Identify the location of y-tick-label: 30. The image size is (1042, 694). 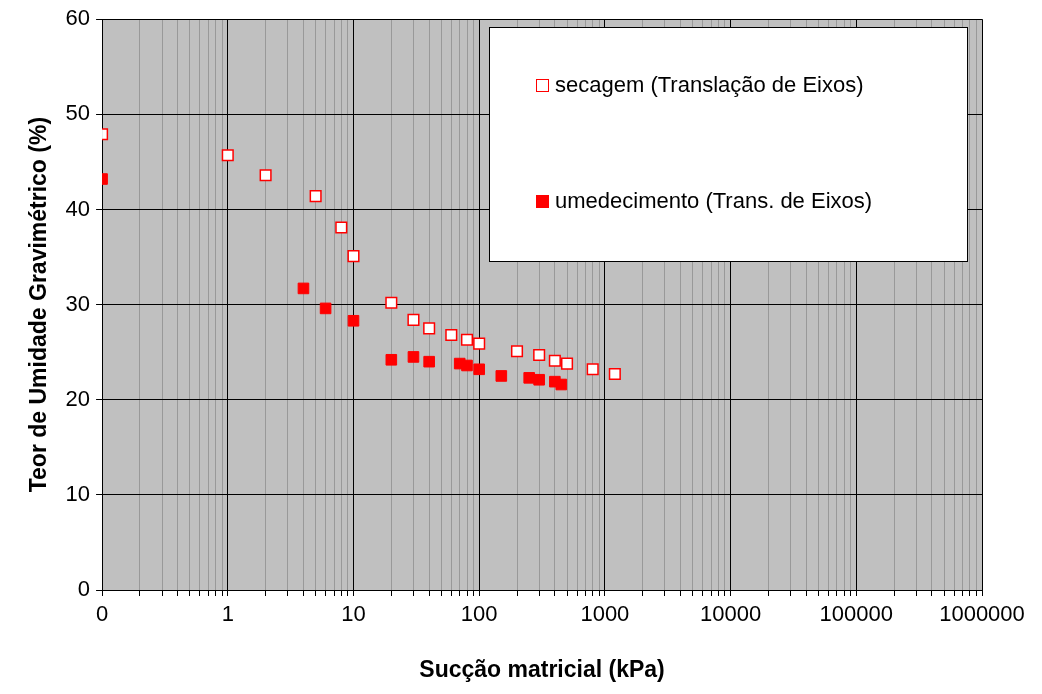
(78, 303).